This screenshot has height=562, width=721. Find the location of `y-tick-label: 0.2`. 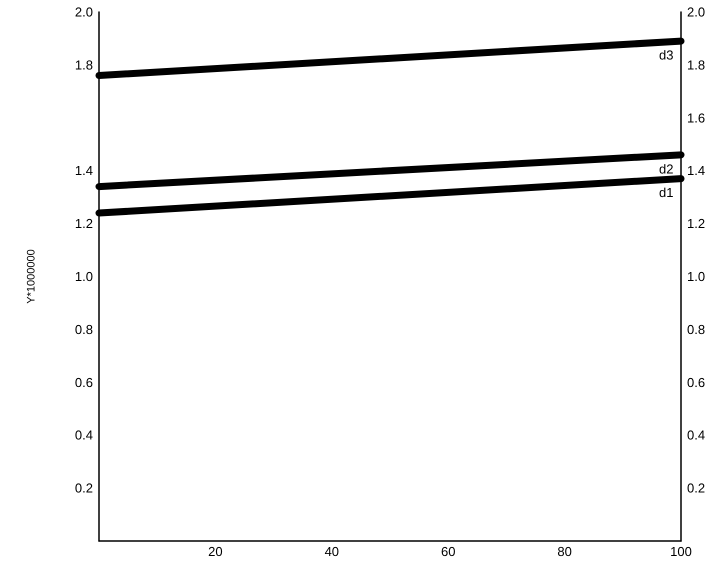

y-tick-label: 0.2 is located at coordinates (83, 488).